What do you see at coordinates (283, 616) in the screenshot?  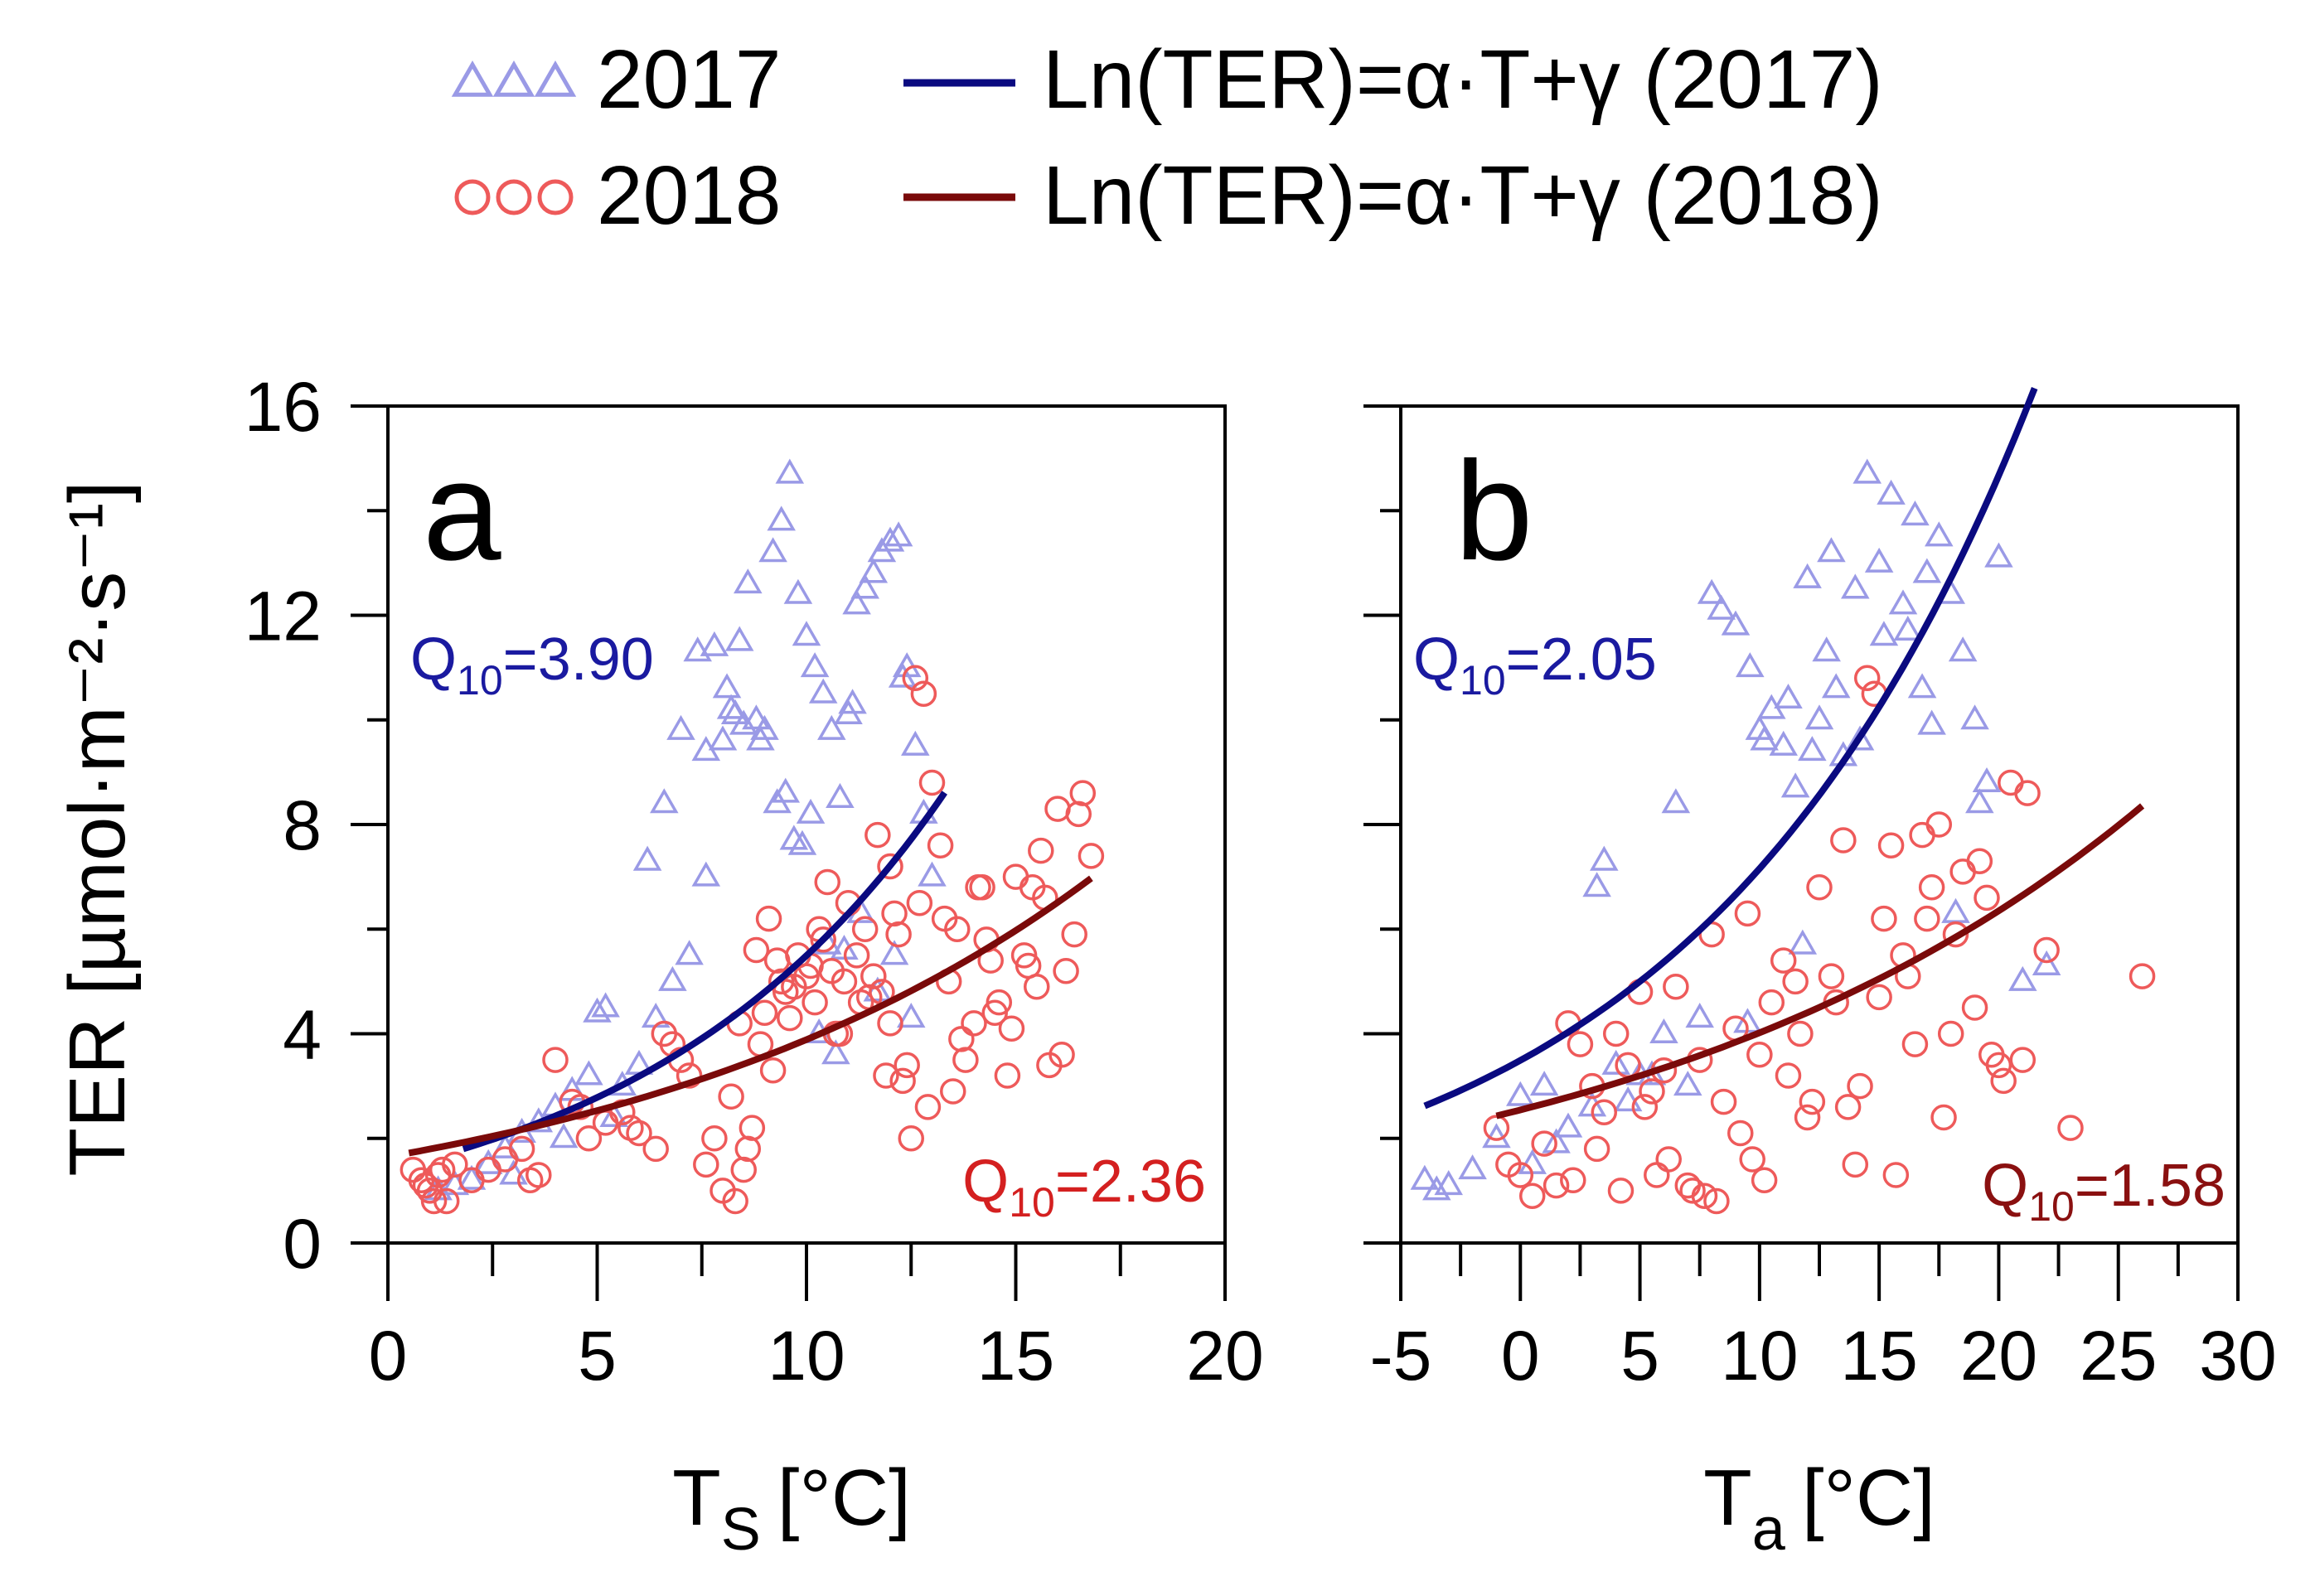 I see `y-tick-label: 12` at bounding box center [283, 616].